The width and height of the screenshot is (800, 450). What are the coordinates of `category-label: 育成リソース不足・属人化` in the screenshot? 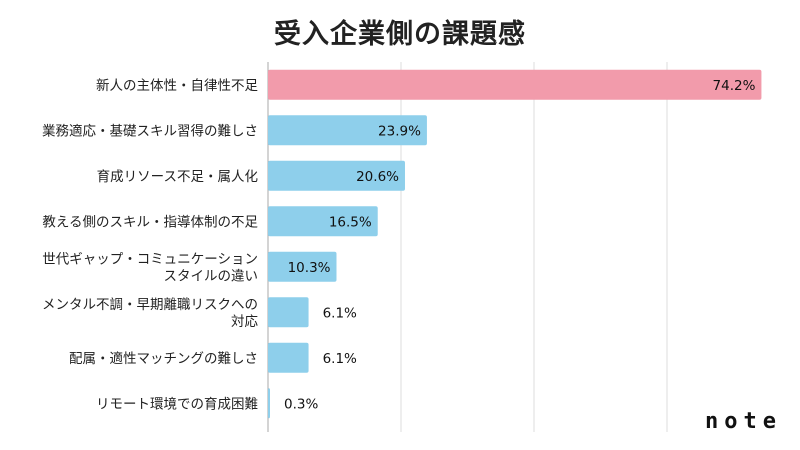 It's located at (177, 177).